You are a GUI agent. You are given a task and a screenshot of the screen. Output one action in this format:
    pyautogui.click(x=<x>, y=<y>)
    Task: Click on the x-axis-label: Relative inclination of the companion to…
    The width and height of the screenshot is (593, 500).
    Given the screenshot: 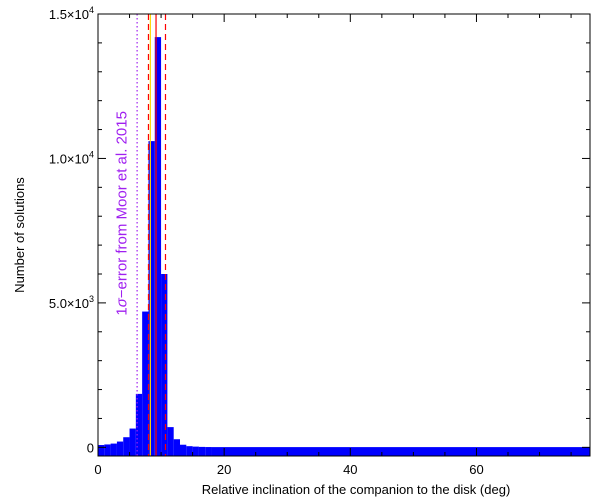 What is the action you would take?
    pyautogui.click(x=356, y=489)
    